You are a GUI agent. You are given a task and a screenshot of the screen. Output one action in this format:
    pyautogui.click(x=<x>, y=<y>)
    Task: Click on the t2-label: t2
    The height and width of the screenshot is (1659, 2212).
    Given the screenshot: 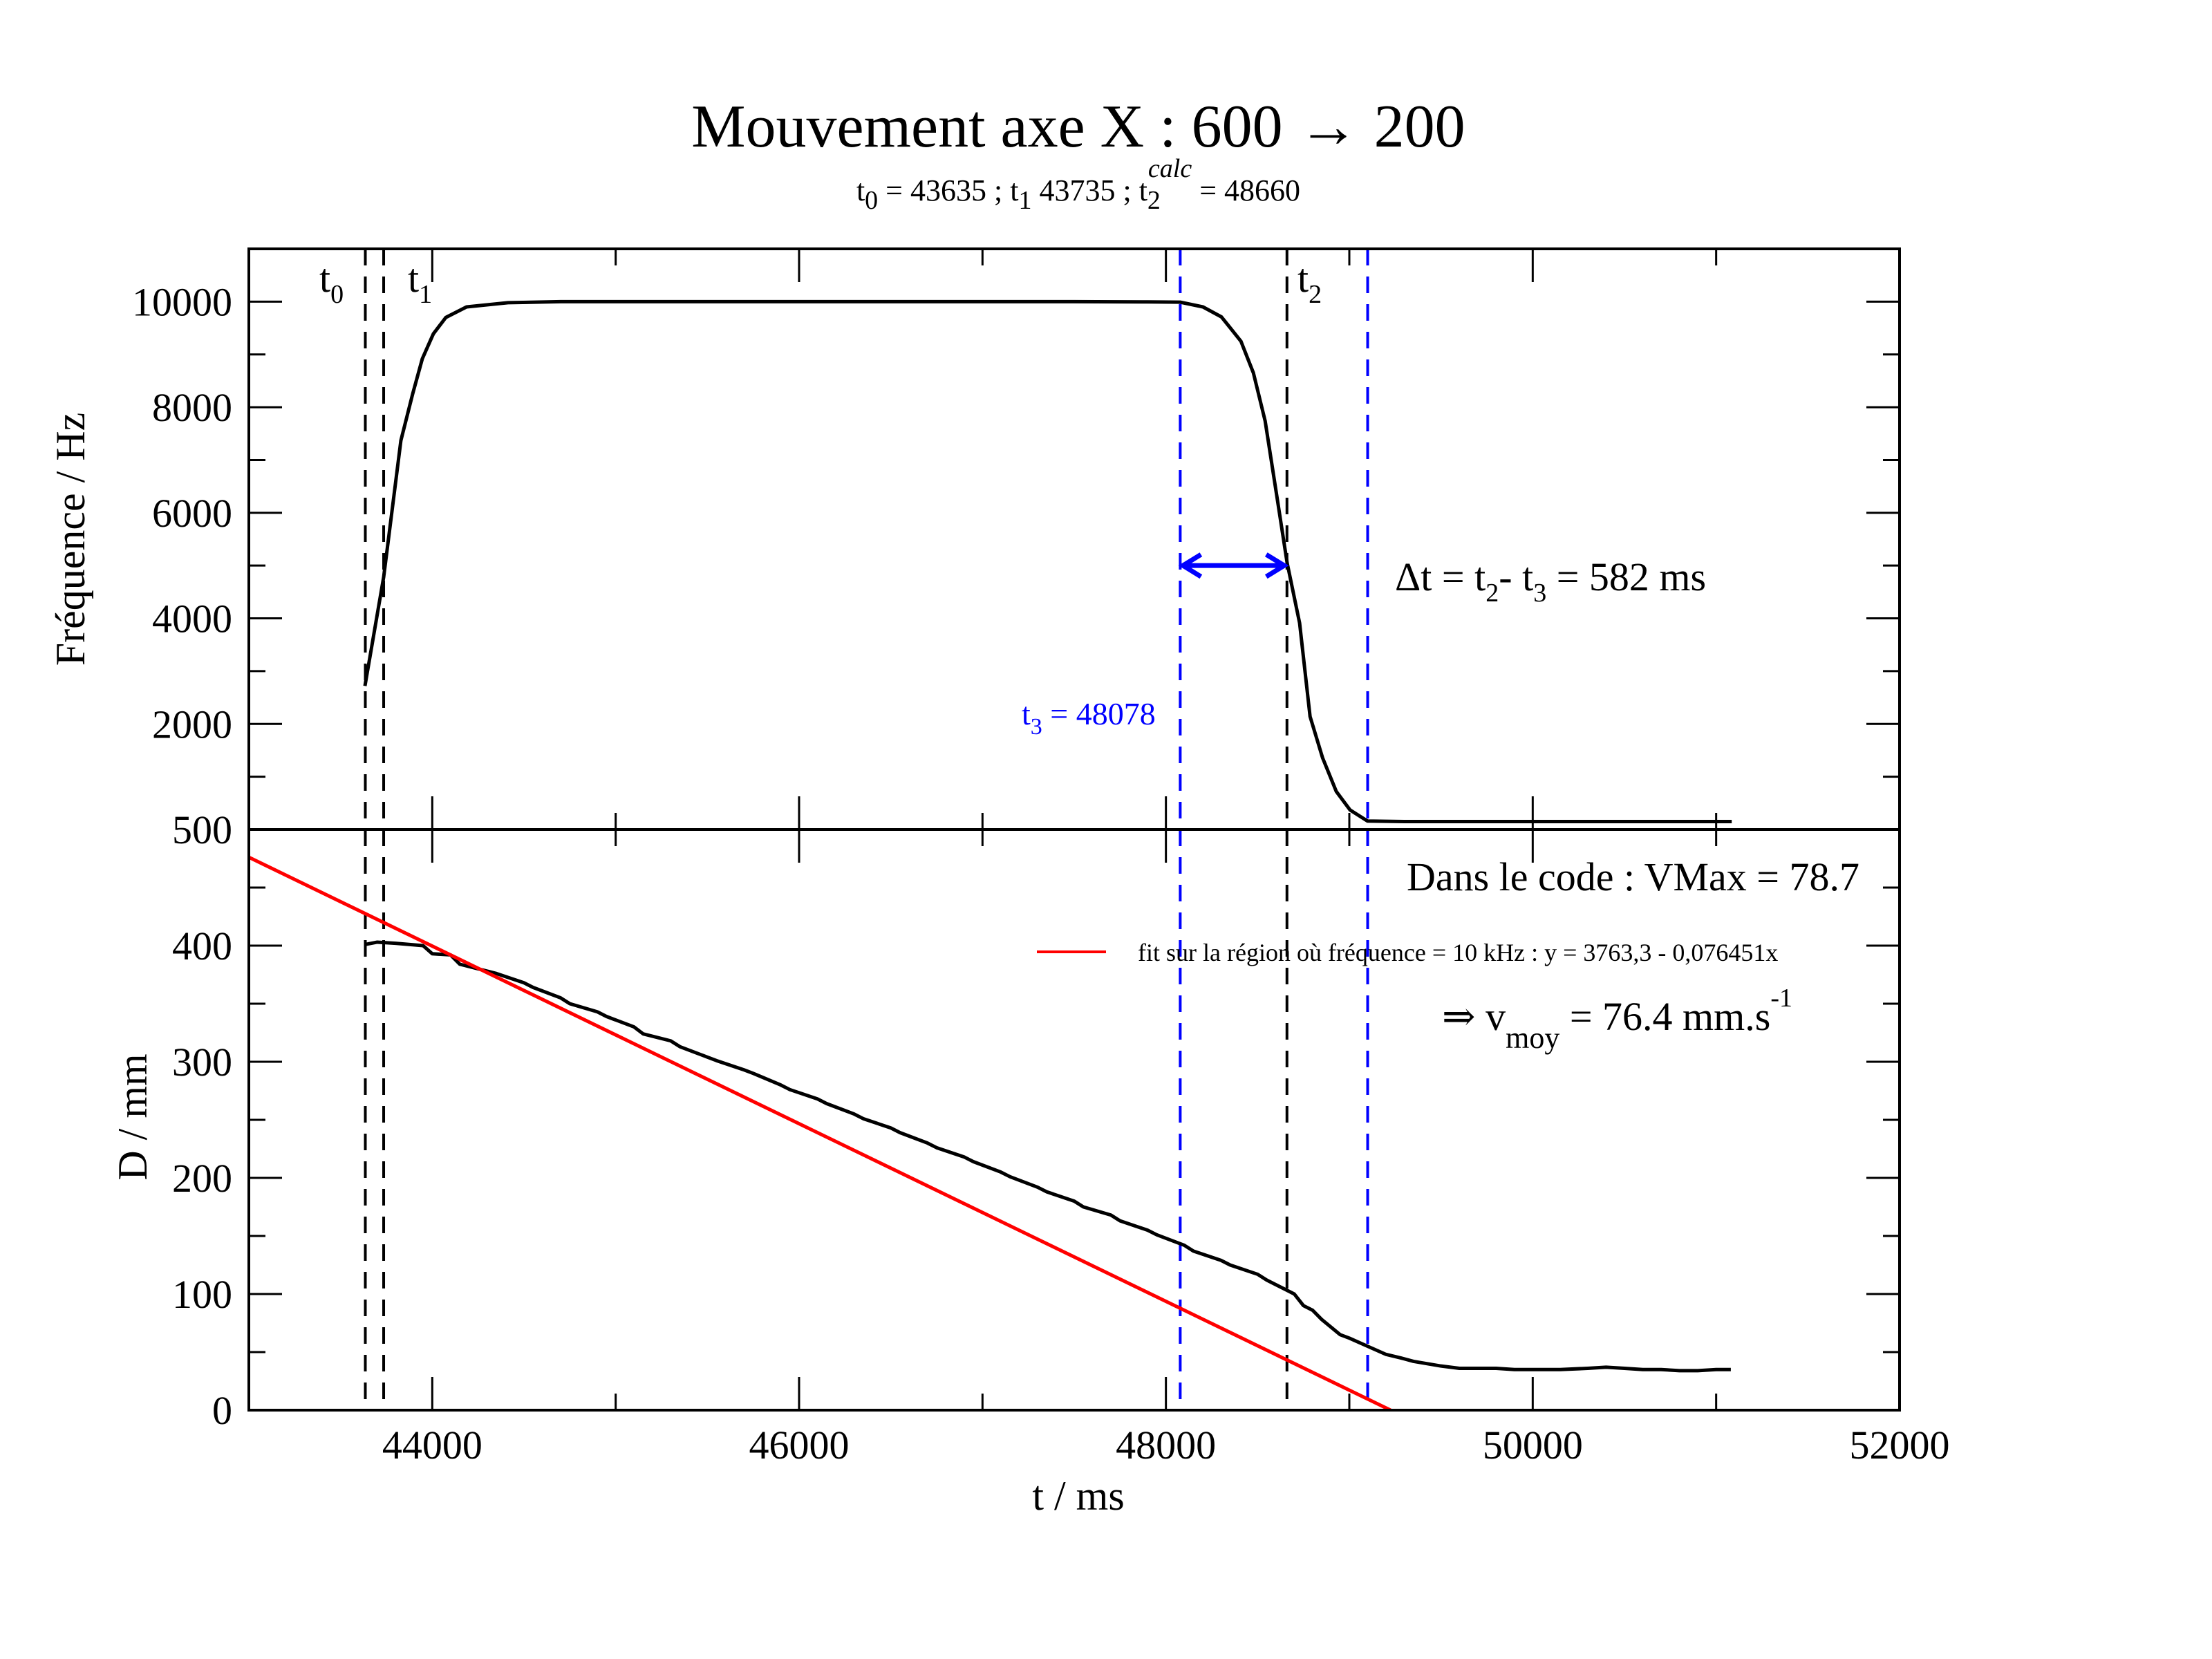 What is the action you would take?
    pyautogui.click(x=1309, y=282)
    